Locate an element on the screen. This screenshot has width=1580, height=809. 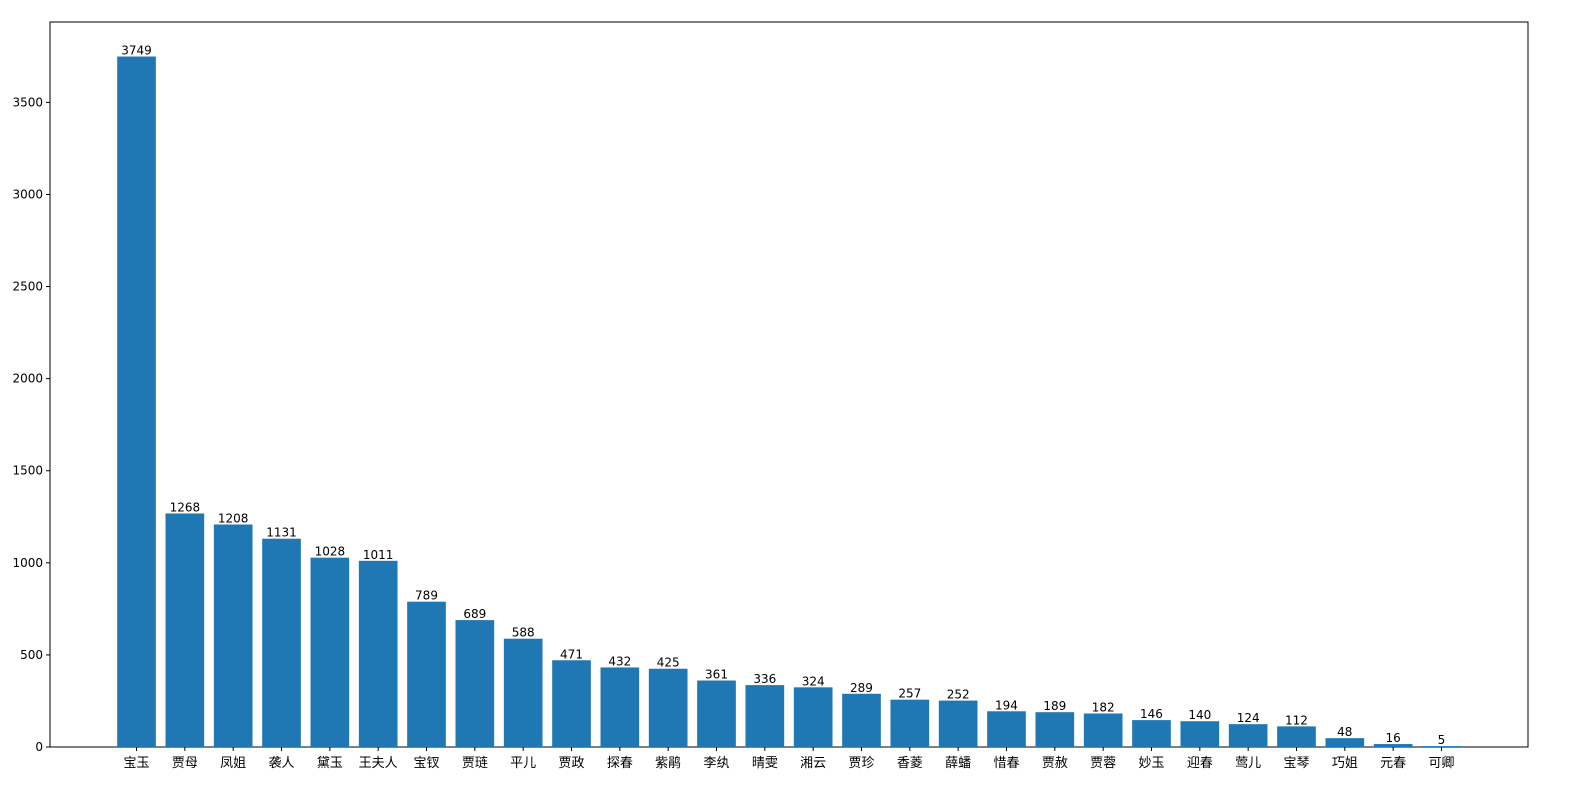
x-tick-label: 凤姐 is located at coordinates (233, 763).